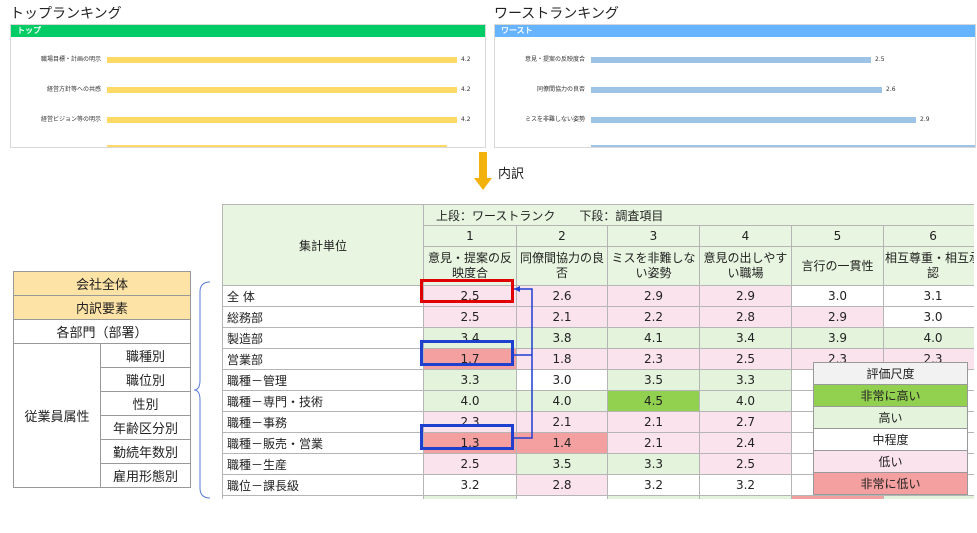  What do you see at coordinates (511, 174) in the screenshot?
I see `breakdown-label: 内訳` at bounding box center [511, 174].